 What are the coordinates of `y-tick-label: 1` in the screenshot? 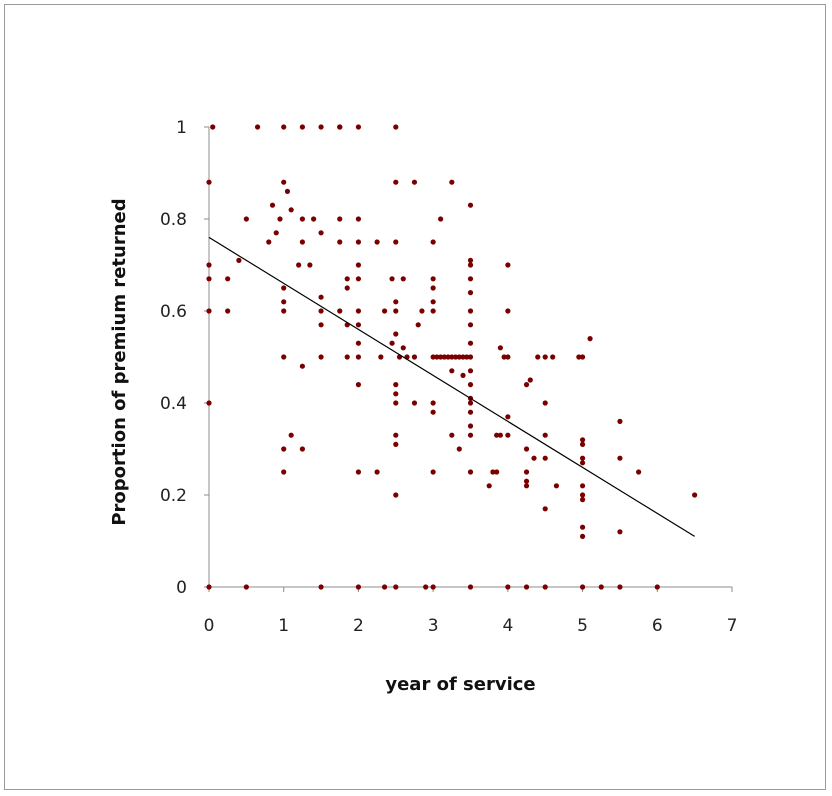 It's located at (181, 128).